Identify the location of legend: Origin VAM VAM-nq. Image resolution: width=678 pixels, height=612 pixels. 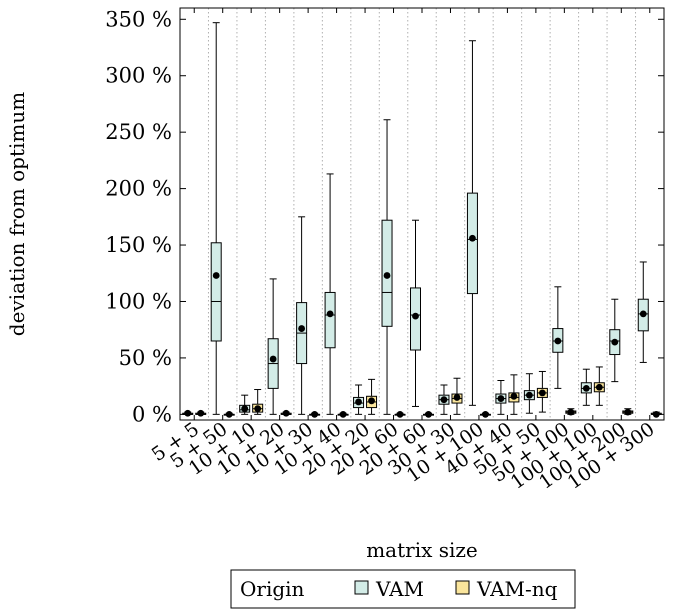
(403, 589).